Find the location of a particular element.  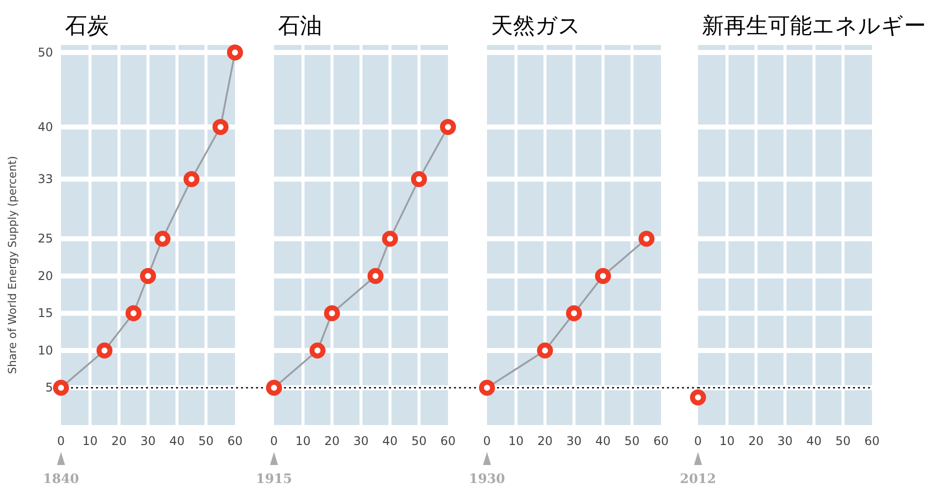

chart-title: 新再生可能エネルギー is located at coordinates (814, 26).